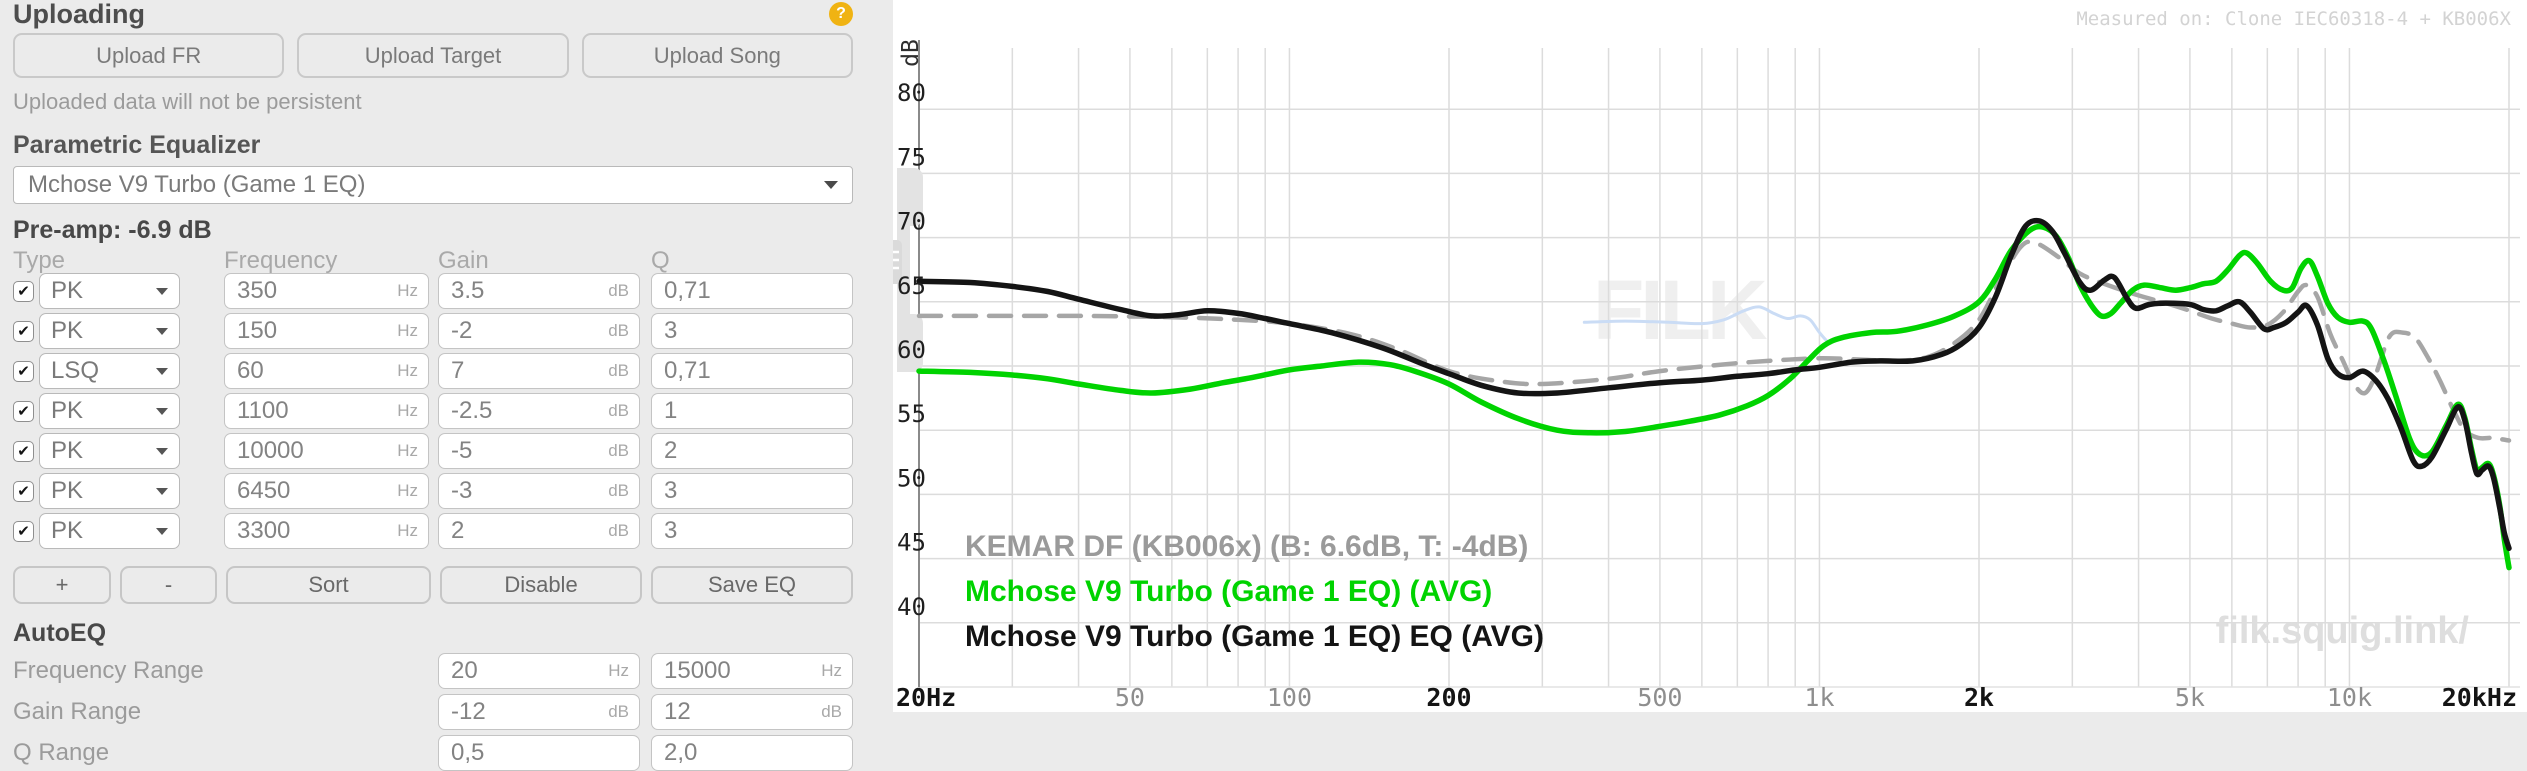 The height and width of the screenshot is (771, 2527). Describe the element at coordinates (841, 14) in the screenshot. I see `help-icon: ?` at that location.